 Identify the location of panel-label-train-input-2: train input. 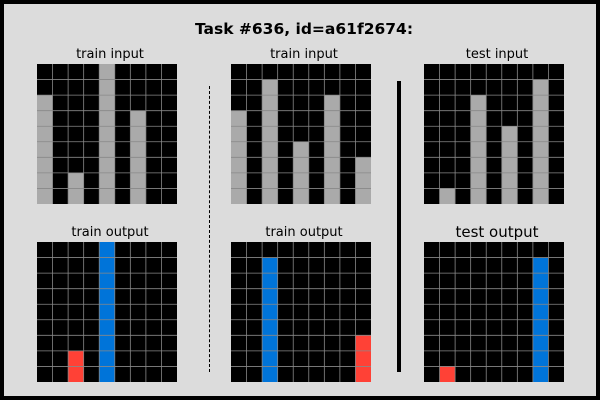
(304, 54).